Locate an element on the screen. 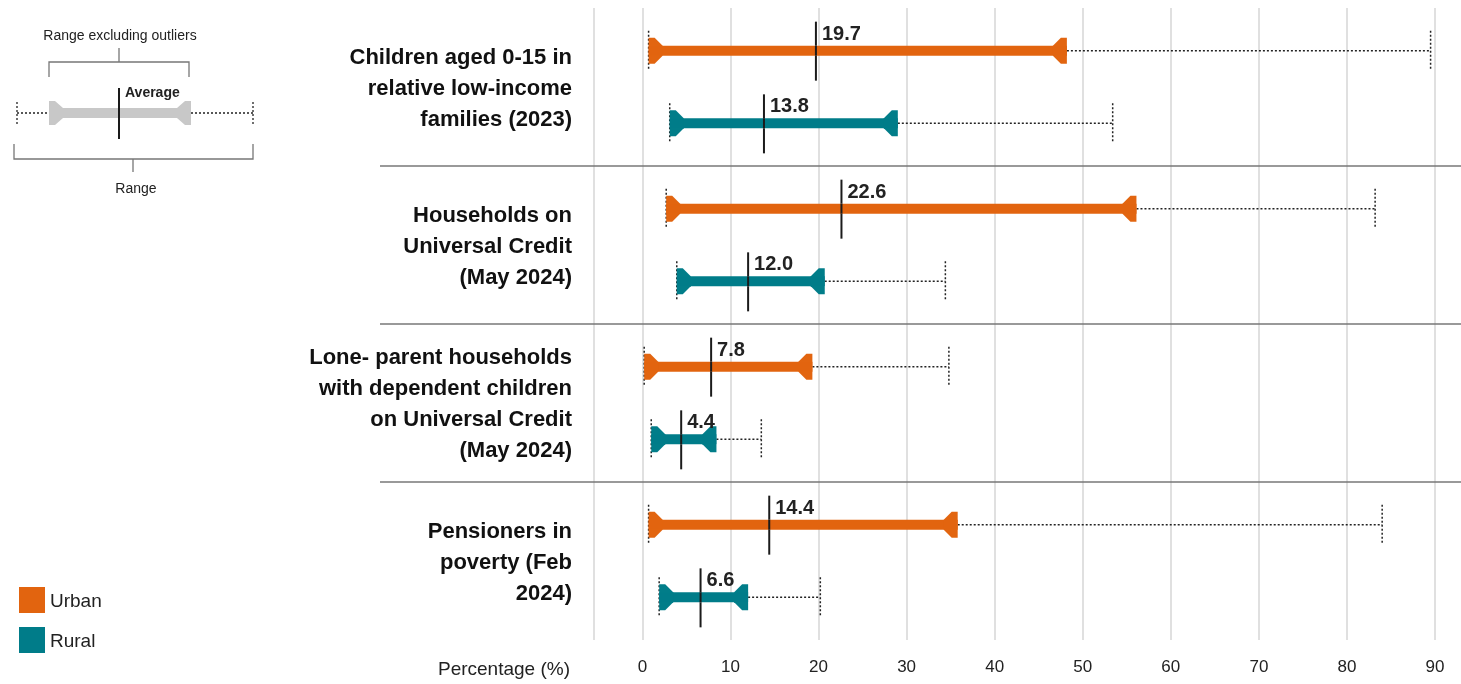 The image size is (1461, 684). x-tick-label: 30 is located at coordinates (907, 666).